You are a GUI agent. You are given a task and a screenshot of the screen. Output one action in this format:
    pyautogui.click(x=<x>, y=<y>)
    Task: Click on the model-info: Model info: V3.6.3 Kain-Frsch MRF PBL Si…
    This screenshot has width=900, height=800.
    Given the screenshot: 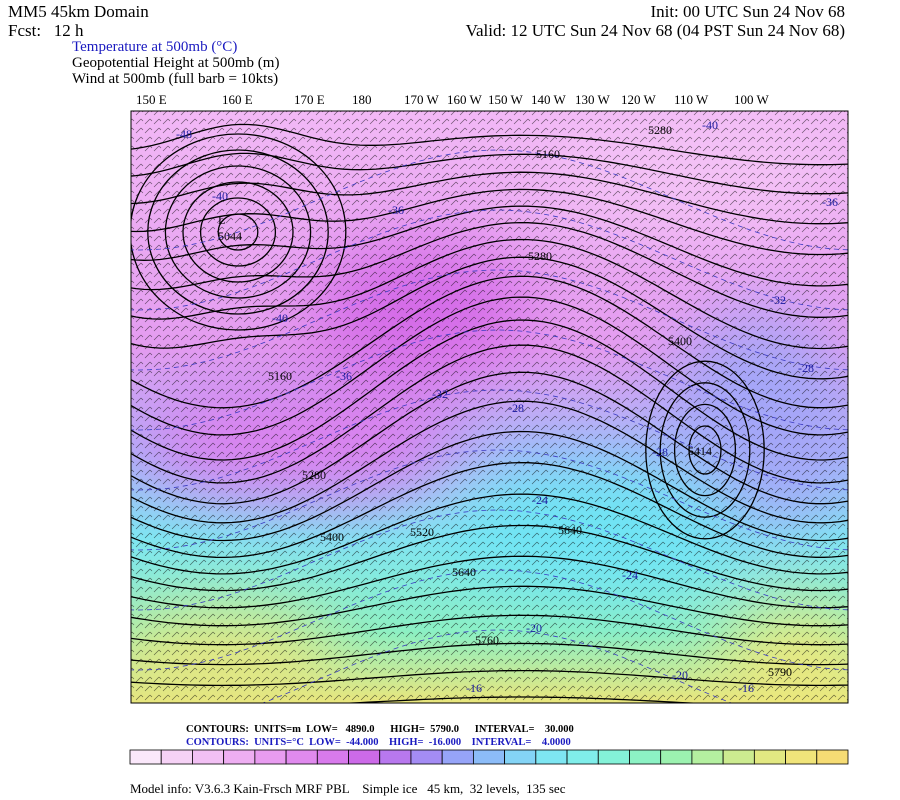 What is the action you would take?
    pyautogui.click(x=348, y=788)
    